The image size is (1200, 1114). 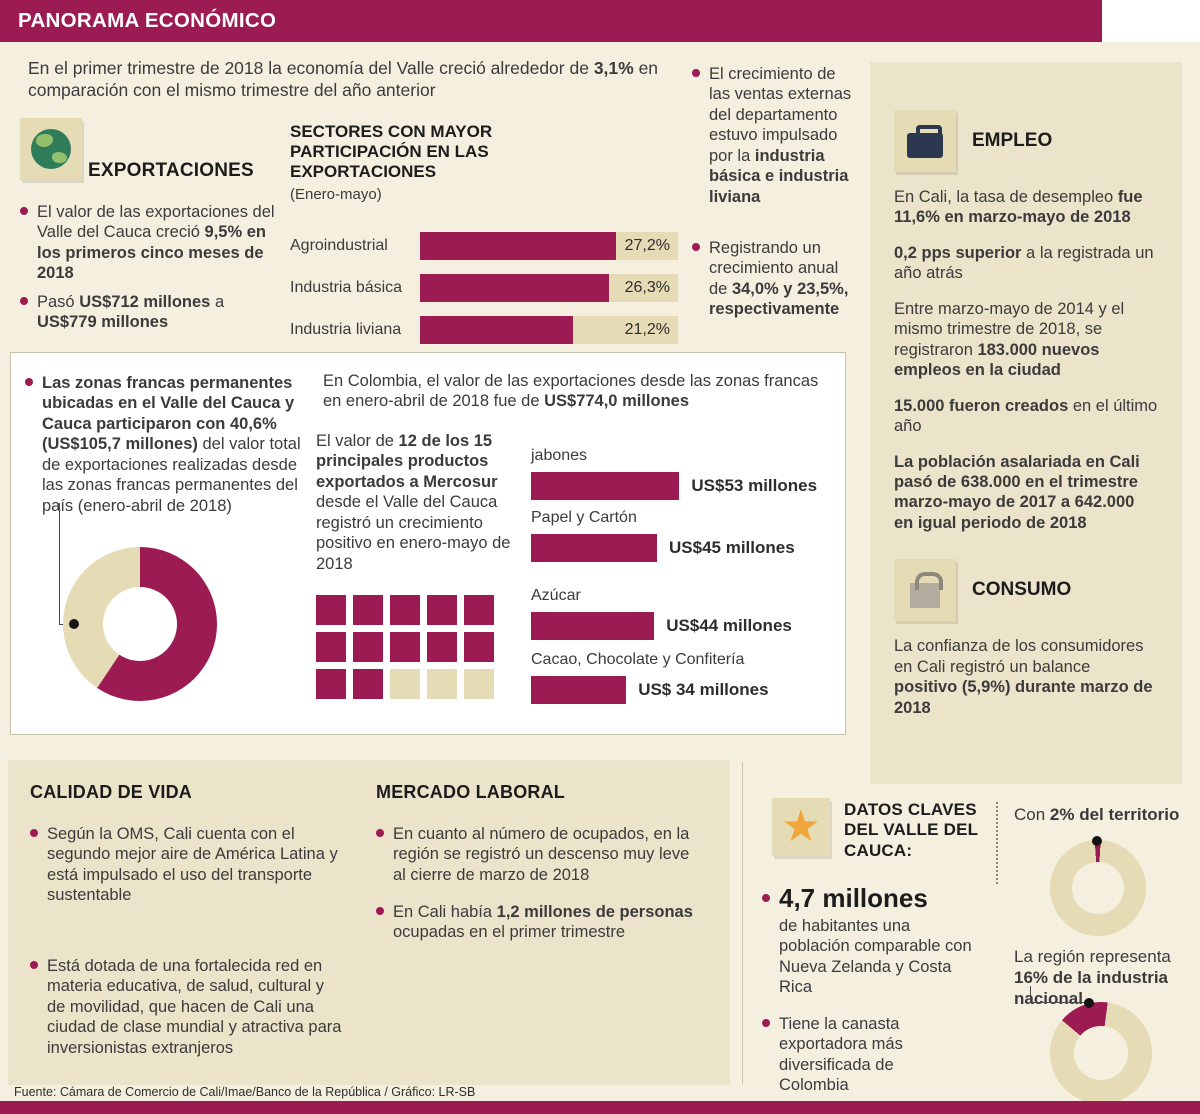 I want to click on donut-marker-dot, so click(x=74, y=624).